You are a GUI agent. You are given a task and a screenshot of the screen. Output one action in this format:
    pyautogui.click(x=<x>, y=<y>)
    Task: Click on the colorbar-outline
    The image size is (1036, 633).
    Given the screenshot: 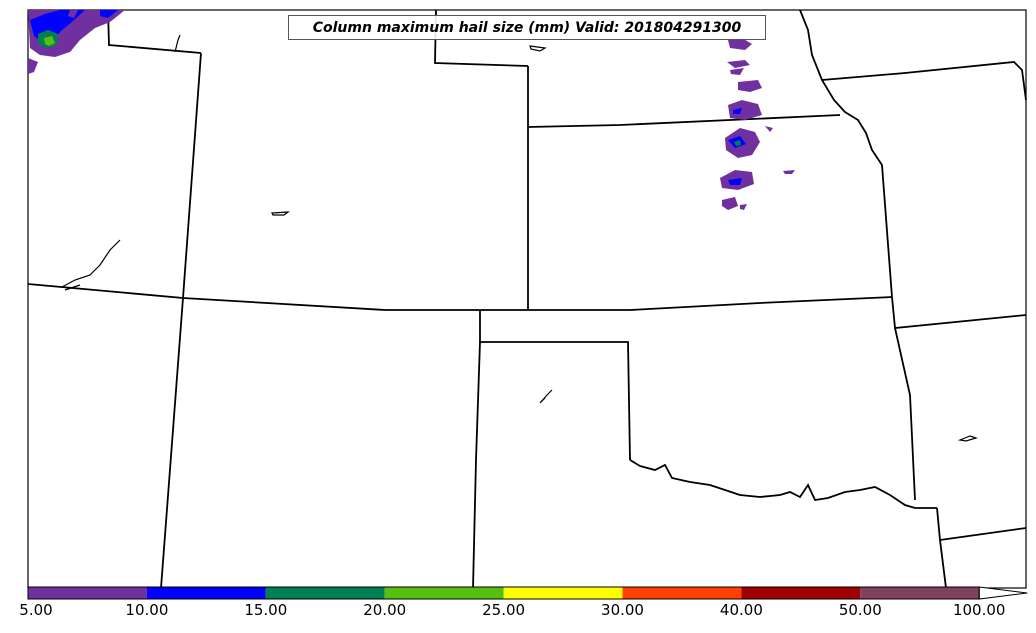 What is the action you would take?
    pyautogui.click(x=503, y=593)
    